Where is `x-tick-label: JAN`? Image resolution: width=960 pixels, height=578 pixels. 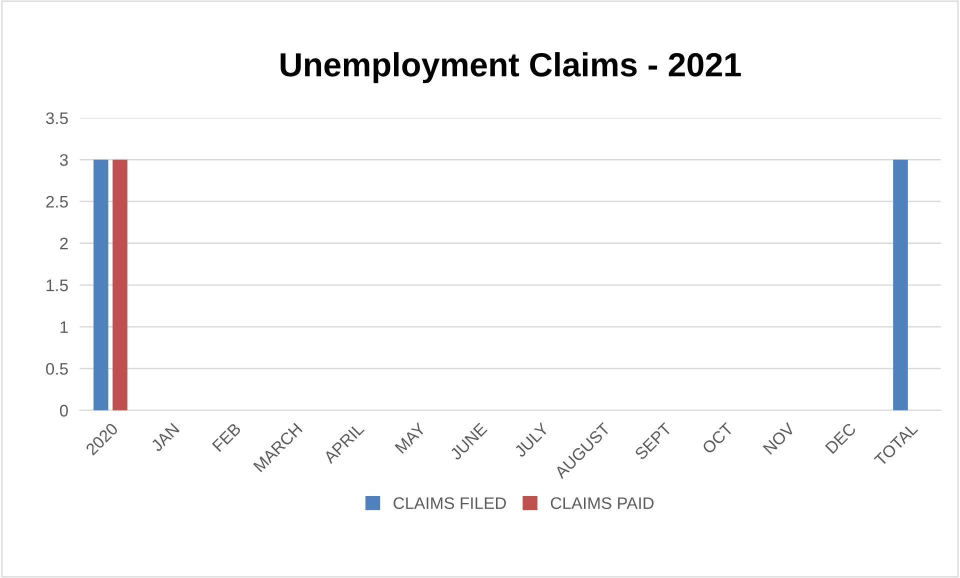
x-tick-label: JAN is located at coordinates (165, 437).